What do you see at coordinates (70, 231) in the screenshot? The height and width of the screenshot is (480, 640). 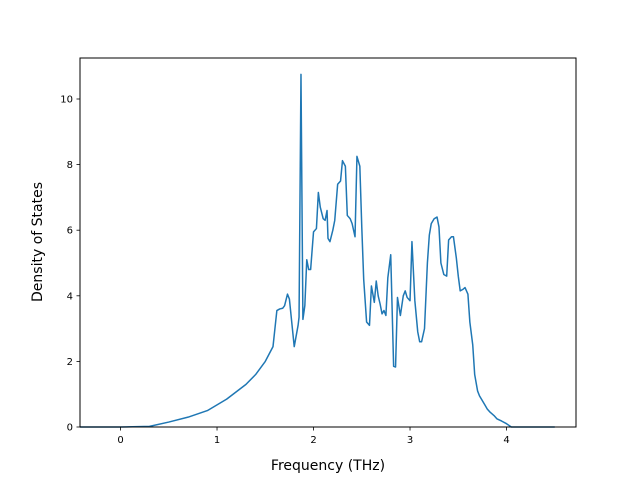 I see `y-tick-label: 6` at bounding box center [70, 231].